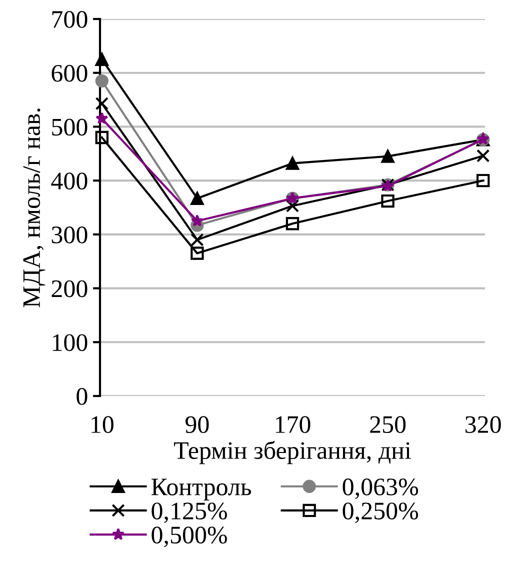  I want to click on x-tick-label: 10, so click(103, 425).